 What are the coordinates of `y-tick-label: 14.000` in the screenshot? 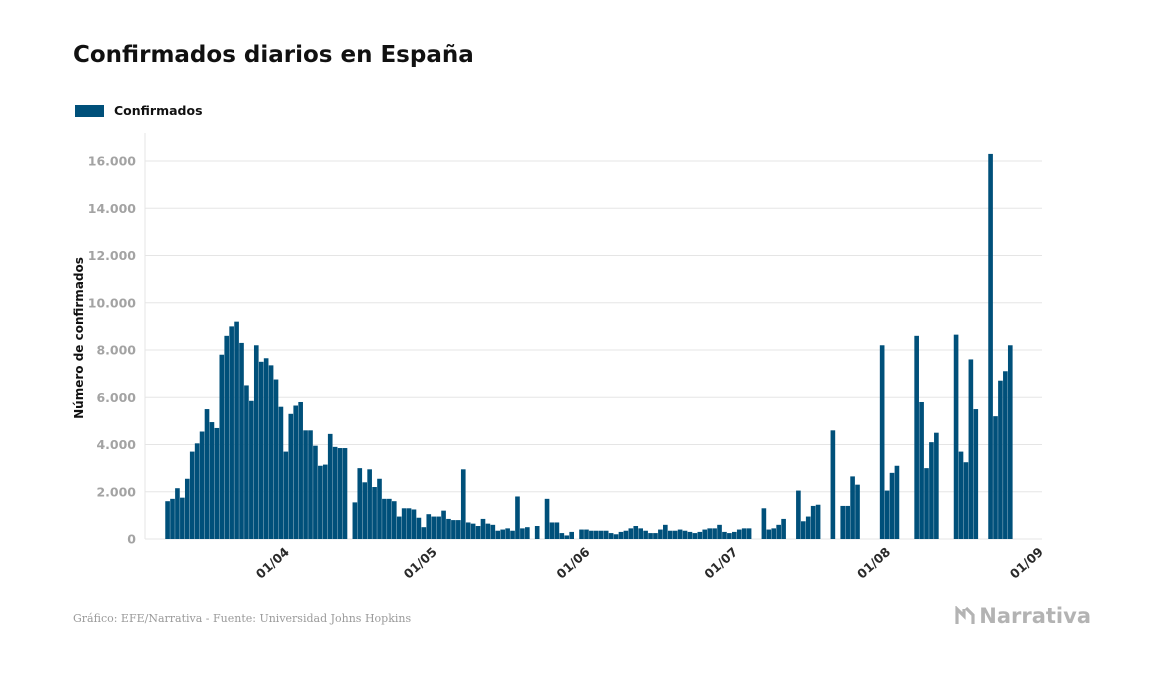 It's located at (112, 208).